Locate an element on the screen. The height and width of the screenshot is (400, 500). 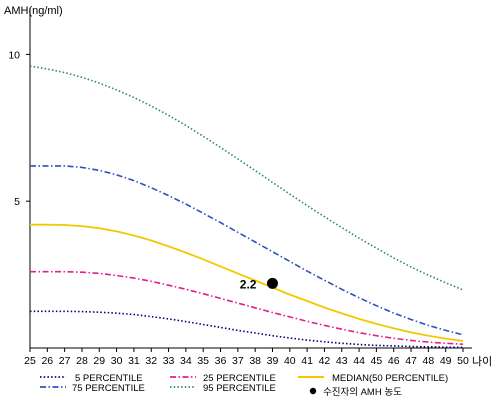
x-tick-label: 44 is located at coordinates (359, 361).